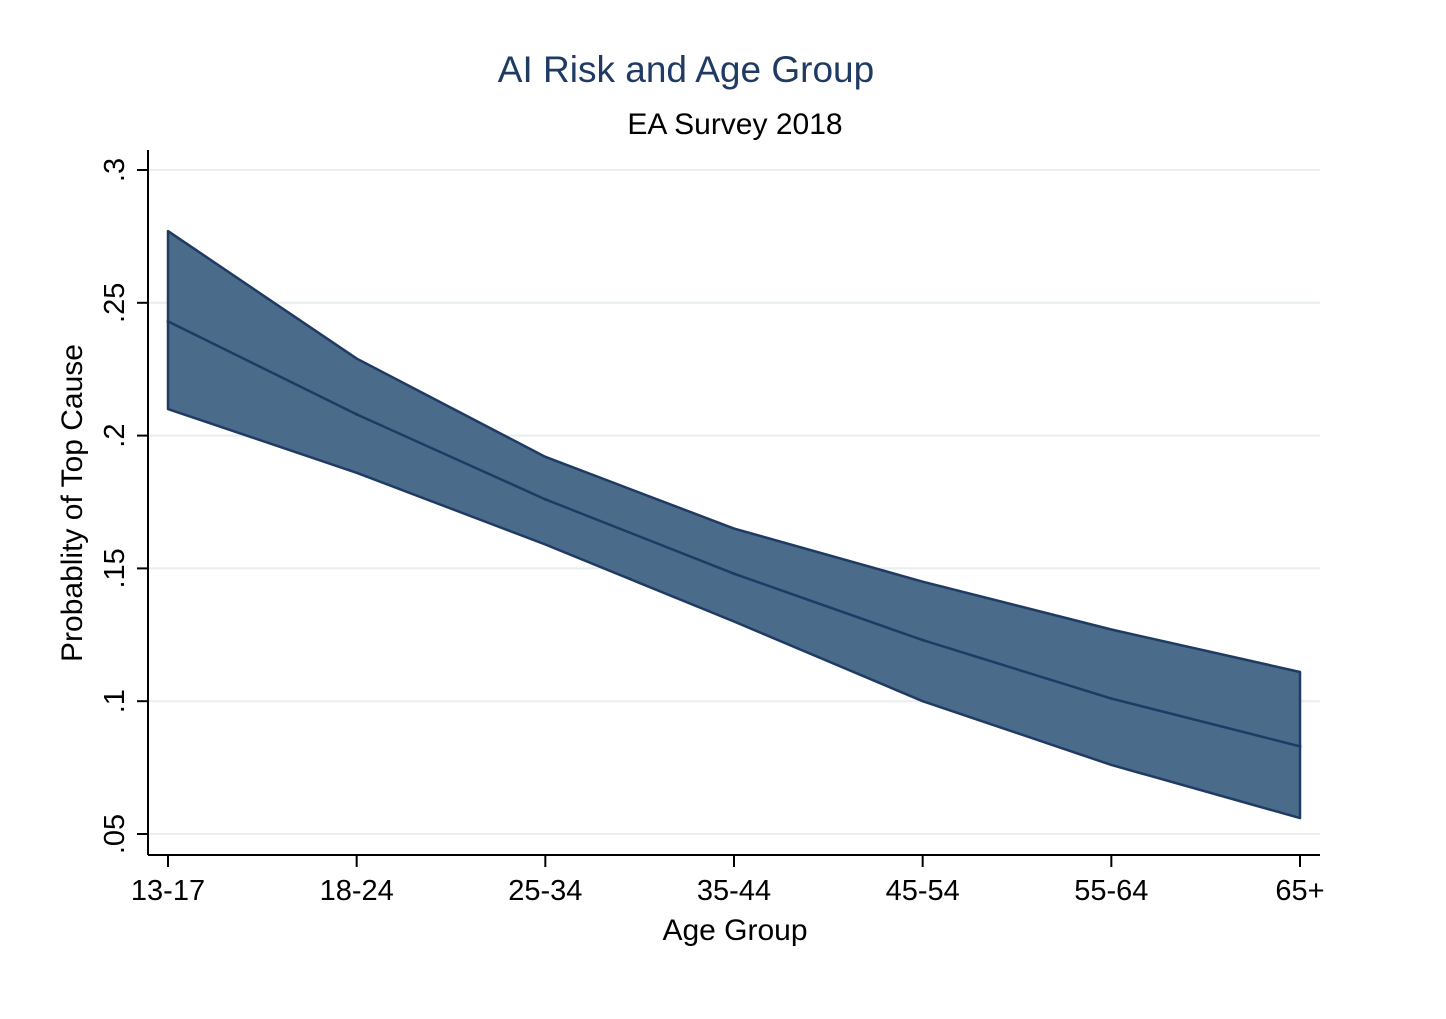 The height and width of the screenshot is (1019, 1446). Describe the element at coordinates (734, 891) in the screenshot. I see `x-tick-label: 35-44` at that location.